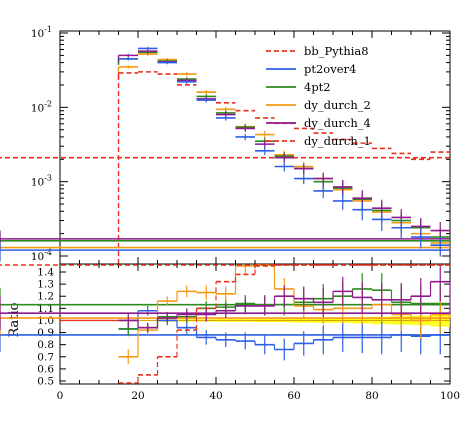 The width and height of the screenshot is (467, 427). What do you see at coordinates (45, 369) in the screenshot?
I see `ratio-y-tick-label: 0.6` at bounding box center [45, 369].